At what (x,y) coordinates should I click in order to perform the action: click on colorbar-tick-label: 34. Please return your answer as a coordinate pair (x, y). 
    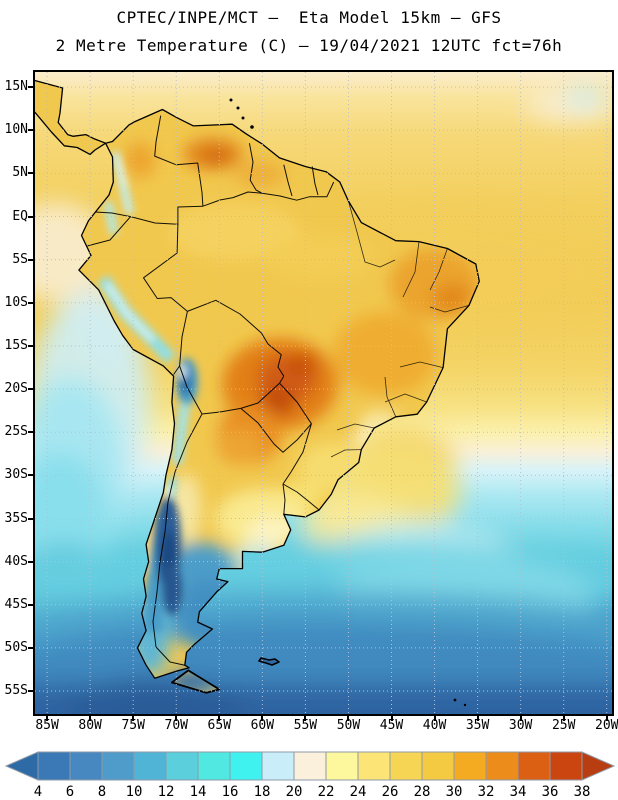
    Looking at the image, I should click on (518, 792).